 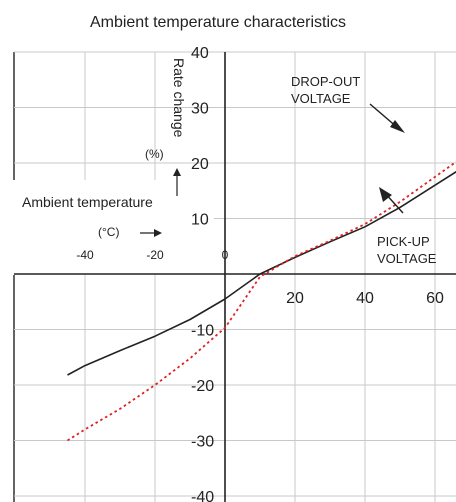 What do you see at coordinates (177, 172) in the screenshot?
I see `y-axis-arrow-head` at bounding box center [177, 172].